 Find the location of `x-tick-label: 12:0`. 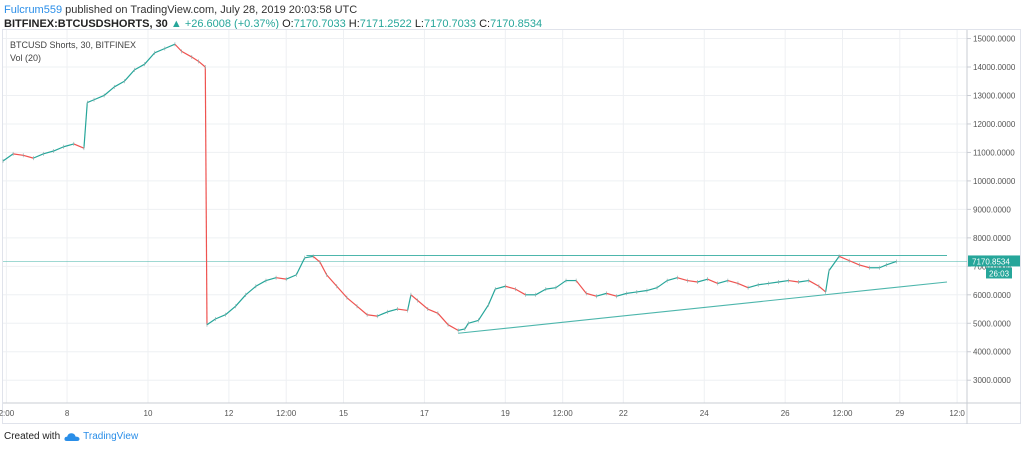

x-tick-label: 12:0 is located at coordinates (957, 413).